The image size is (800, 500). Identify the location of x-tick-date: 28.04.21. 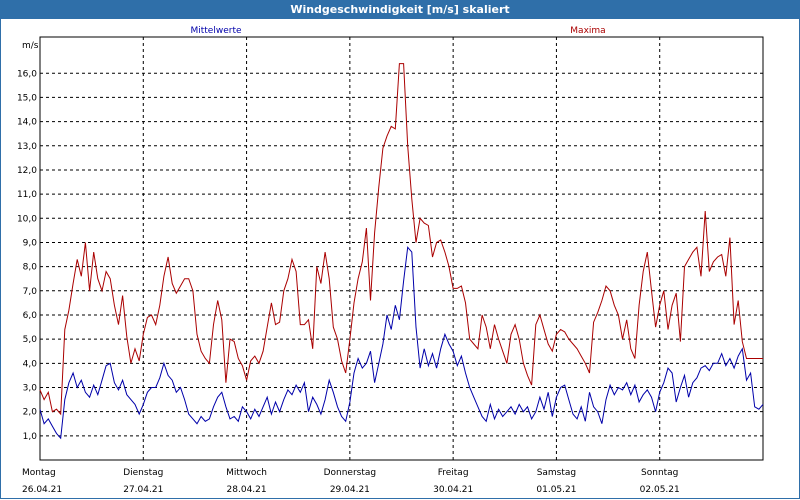
(247, 490).